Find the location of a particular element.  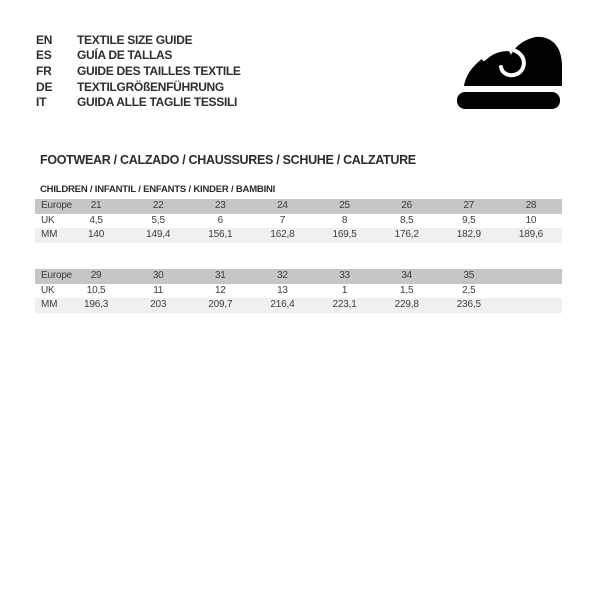

language-row: ES GUÍA DE TALLAS is located at coordinates (138, 56).